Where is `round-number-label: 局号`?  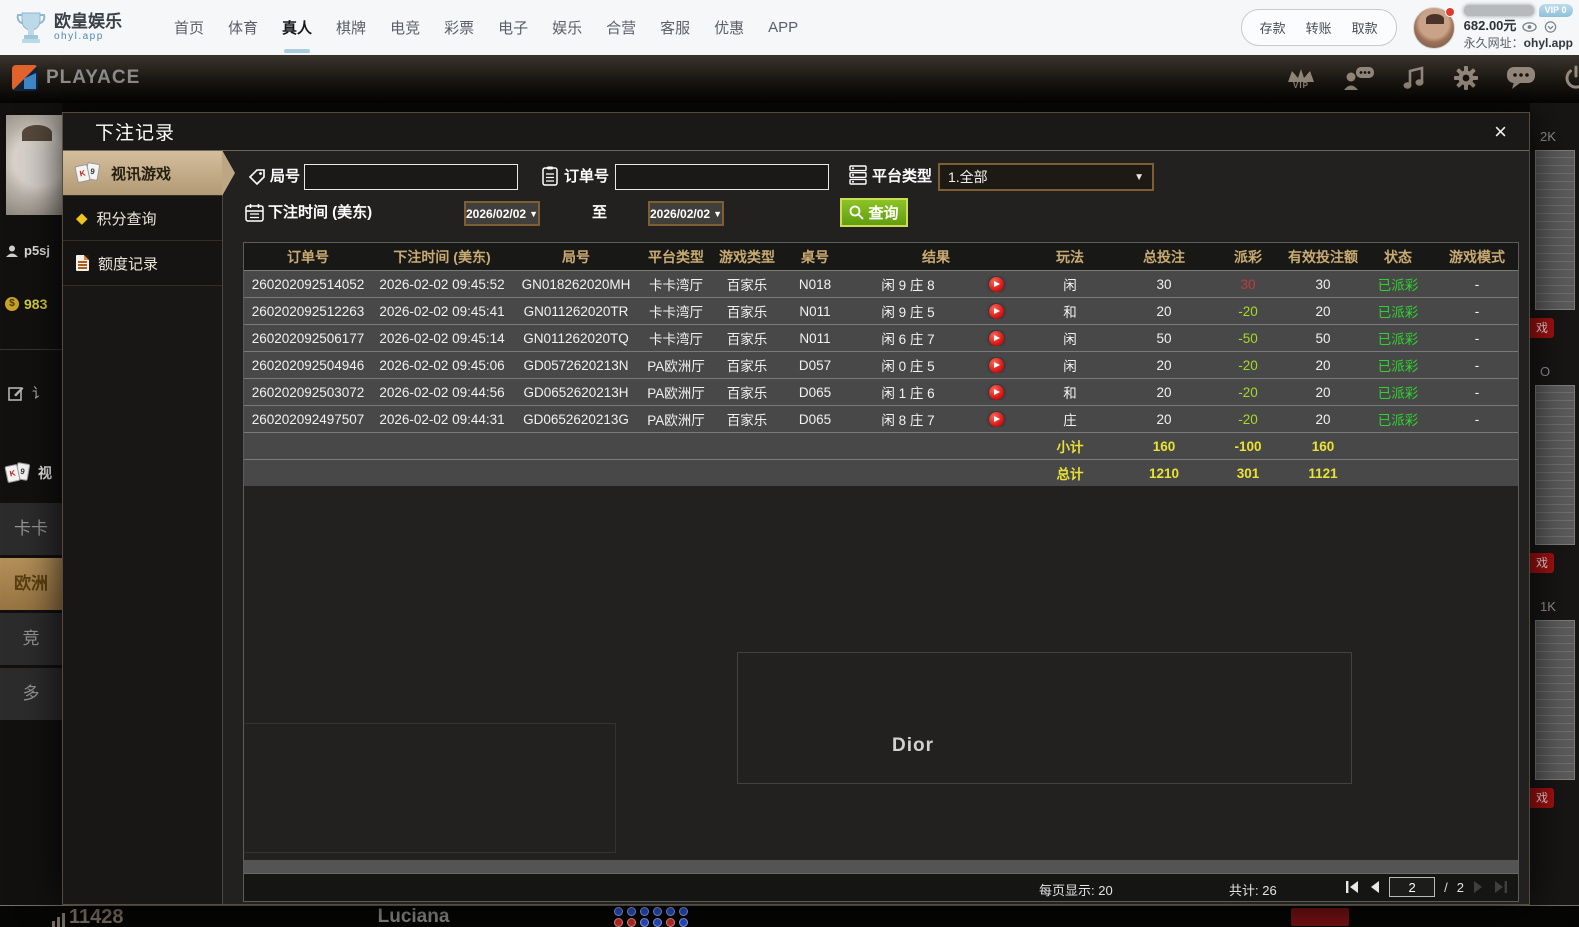 round-number-label: 局号 is located at coordinates (285, 176).